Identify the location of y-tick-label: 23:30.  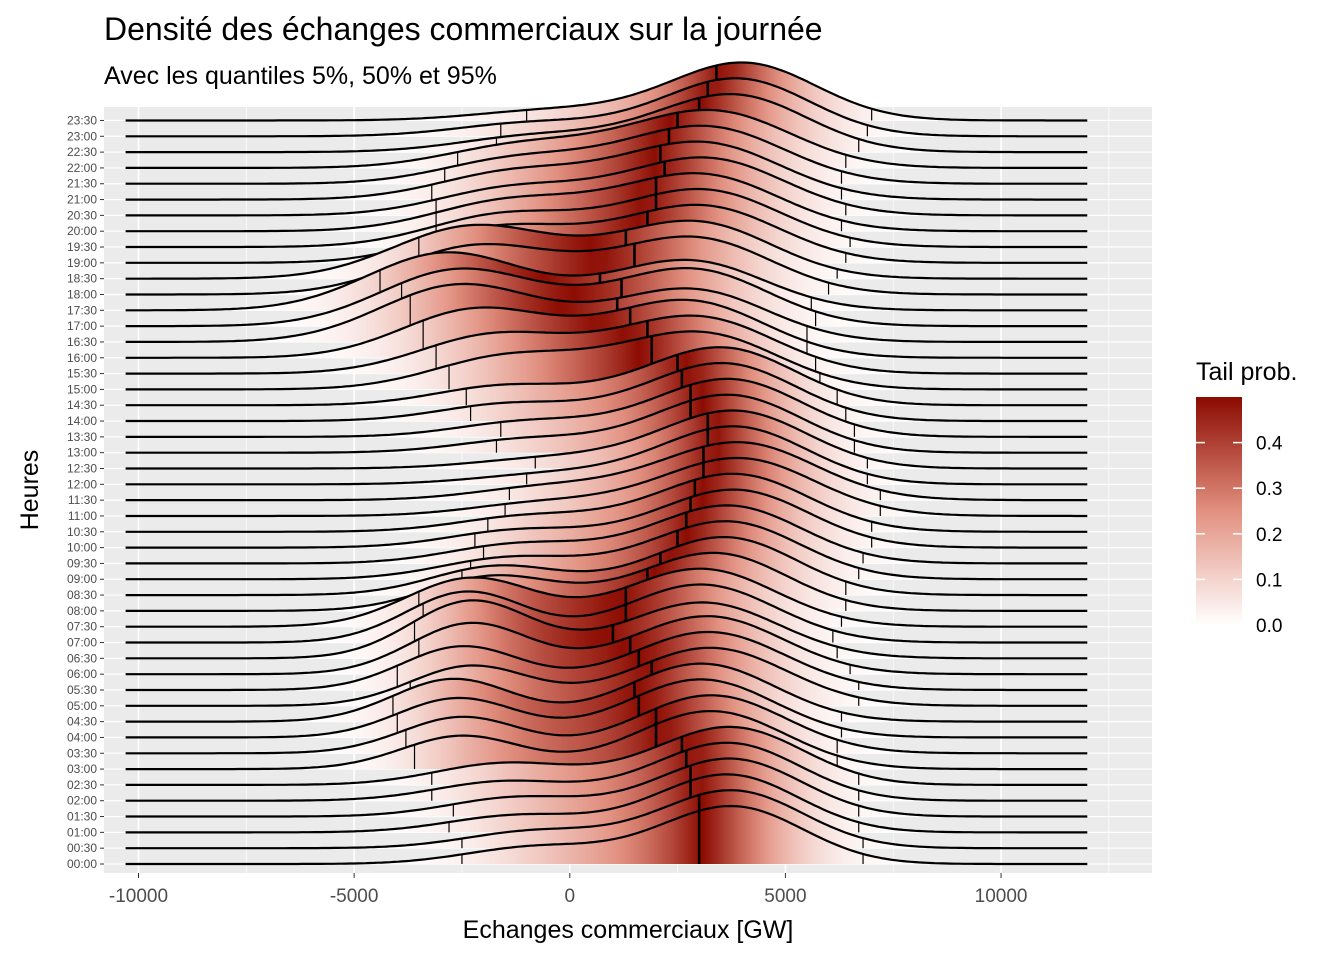
(82, 120).